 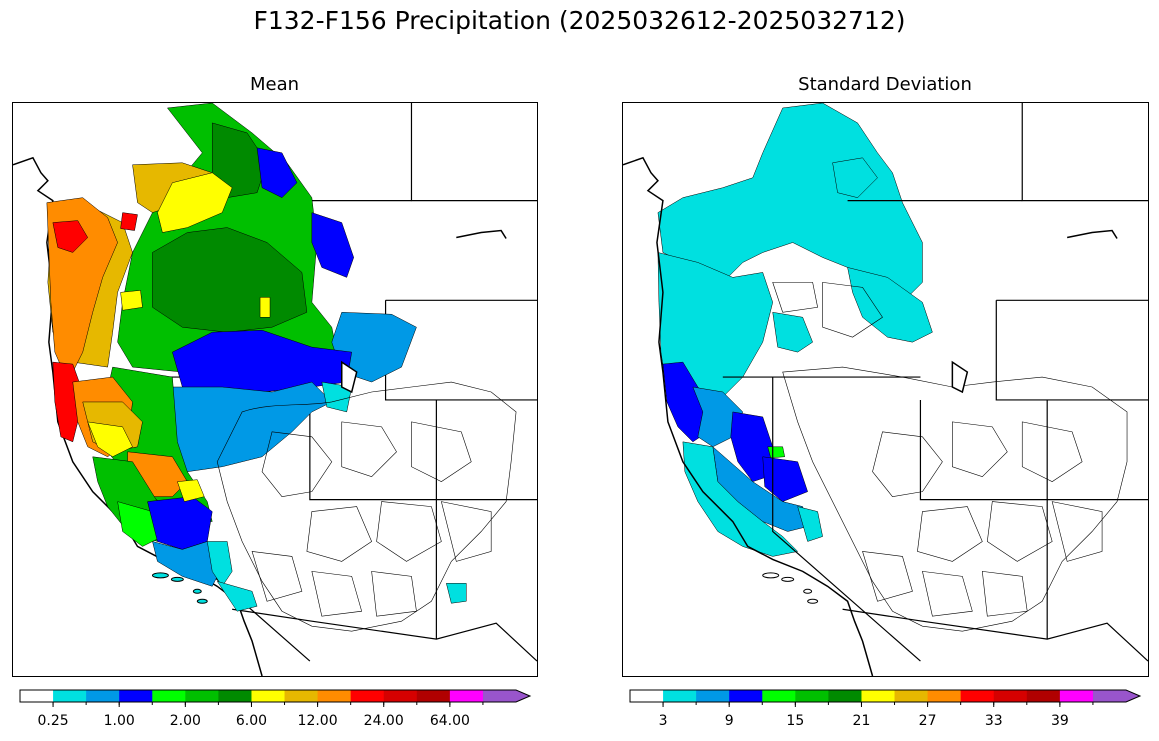 I want to click on region-cyan-northeast, so click(x=890, y=305).